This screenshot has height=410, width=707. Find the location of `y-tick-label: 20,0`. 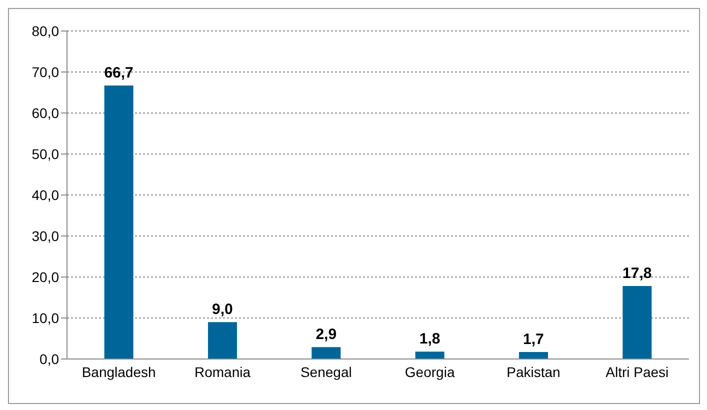

y-tick-label: 20,0 is located at coordinates (46, 276).